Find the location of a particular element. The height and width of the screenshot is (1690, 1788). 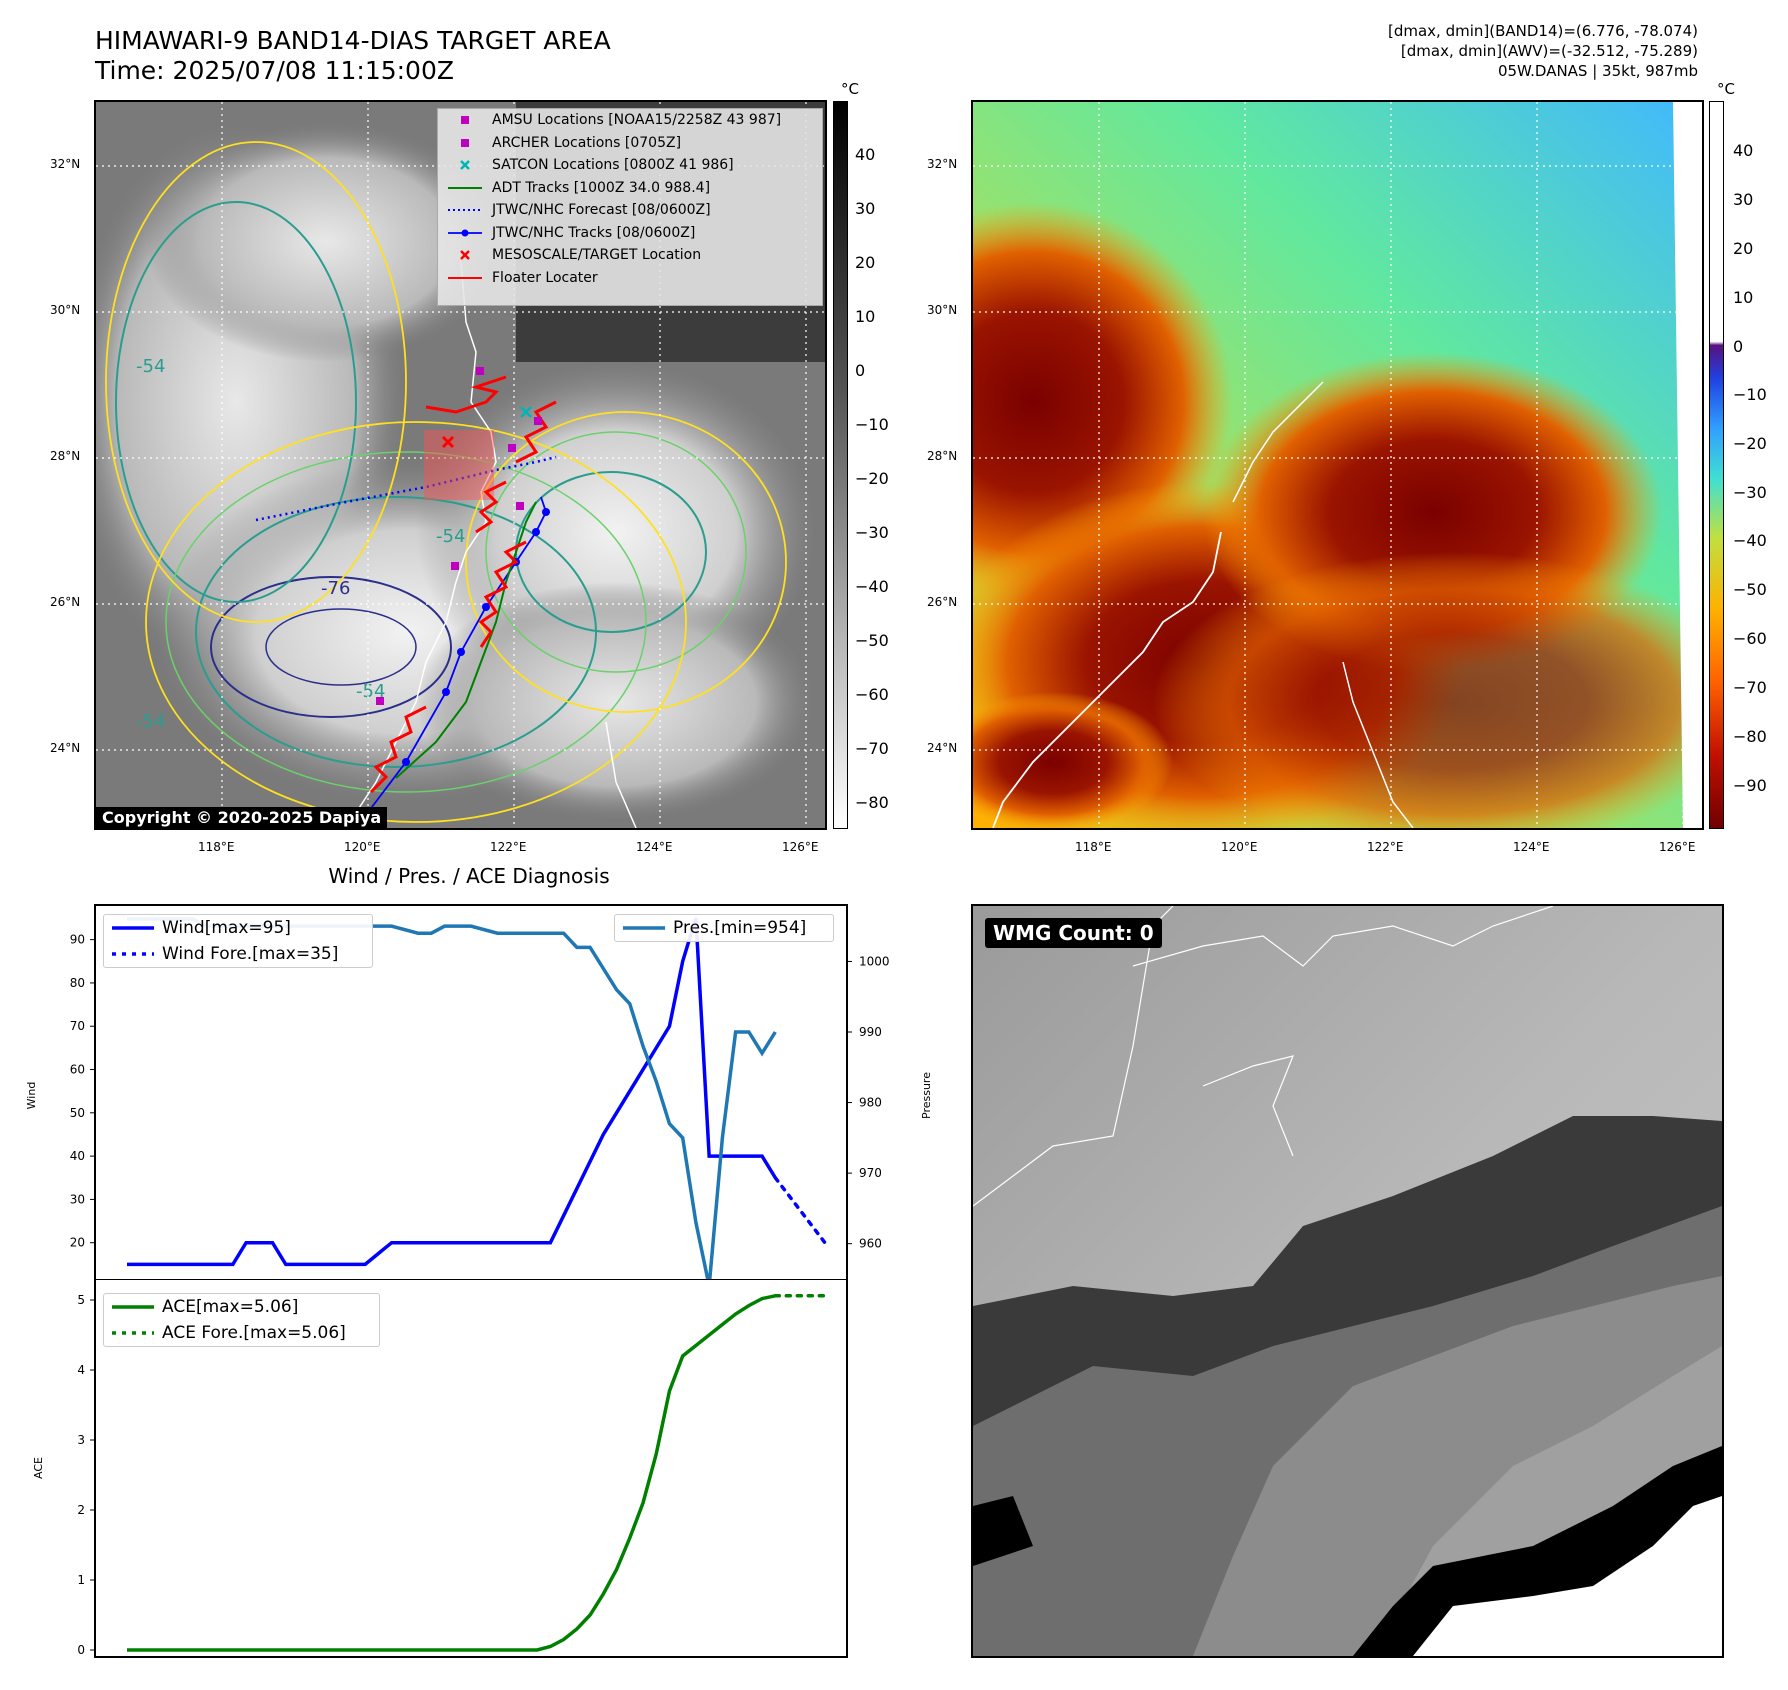

lon-label-124-right: 124°E is located at coordinates (1531, 847).